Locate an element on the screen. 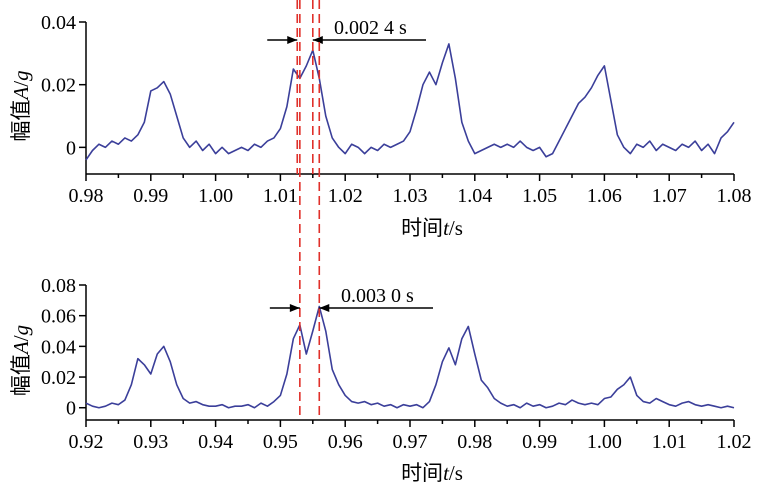 The image size is (769, 499). x-tick-label: 1.06 is located at coordinates (604, 196).